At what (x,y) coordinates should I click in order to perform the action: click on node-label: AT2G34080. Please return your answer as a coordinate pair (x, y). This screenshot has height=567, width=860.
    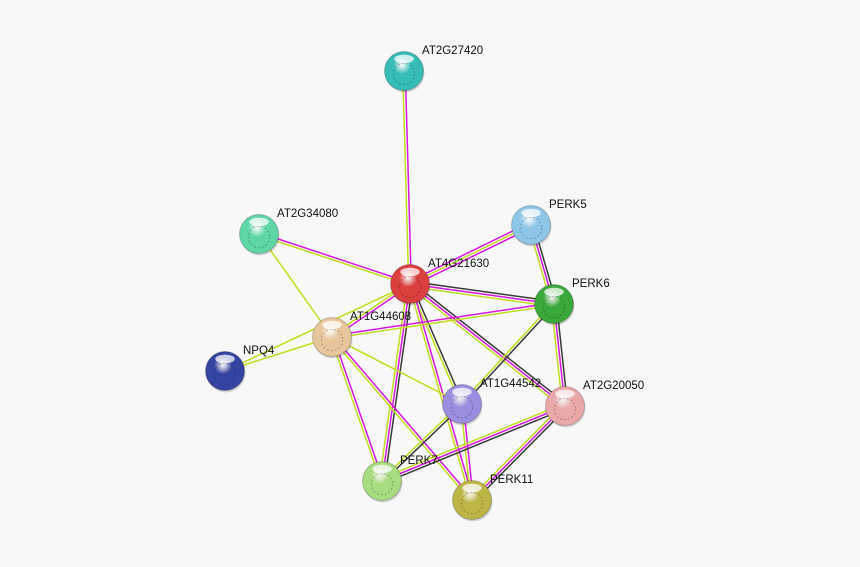
    Looking at the image, I should click on (307, 214).